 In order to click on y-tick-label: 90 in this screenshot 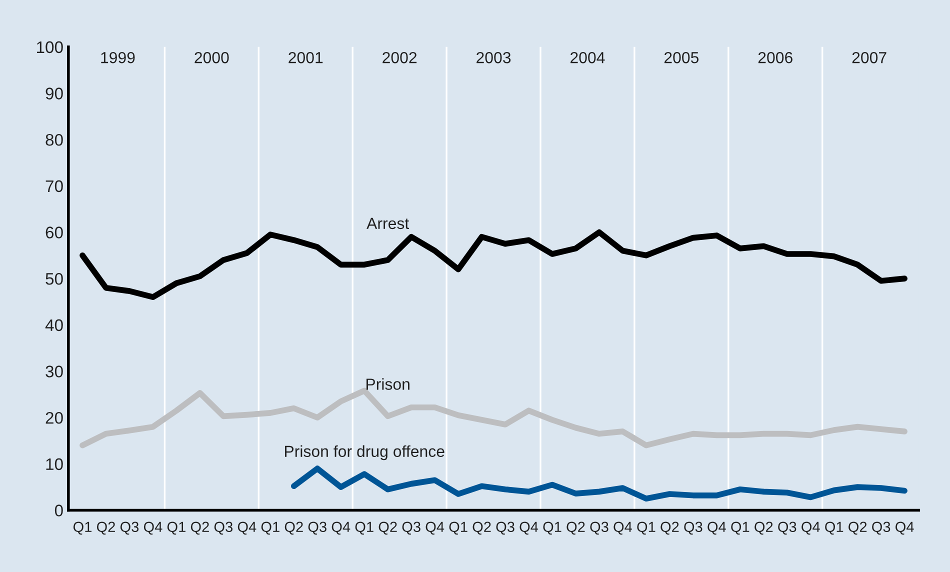, I will do `click(54, 94)`.